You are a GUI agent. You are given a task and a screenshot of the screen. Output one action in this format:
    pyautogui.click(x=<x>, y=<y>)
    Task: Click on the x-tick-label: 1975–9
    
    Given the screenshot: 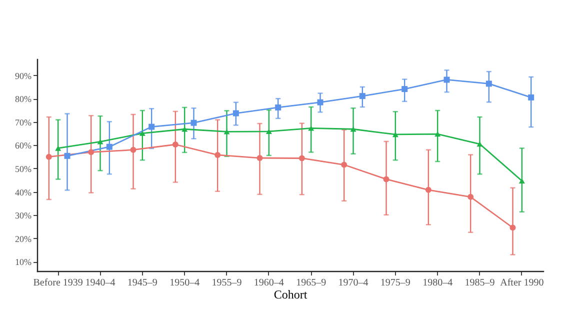 What is the action you would take?
    pyautogui.click(x=395, y=283)
    